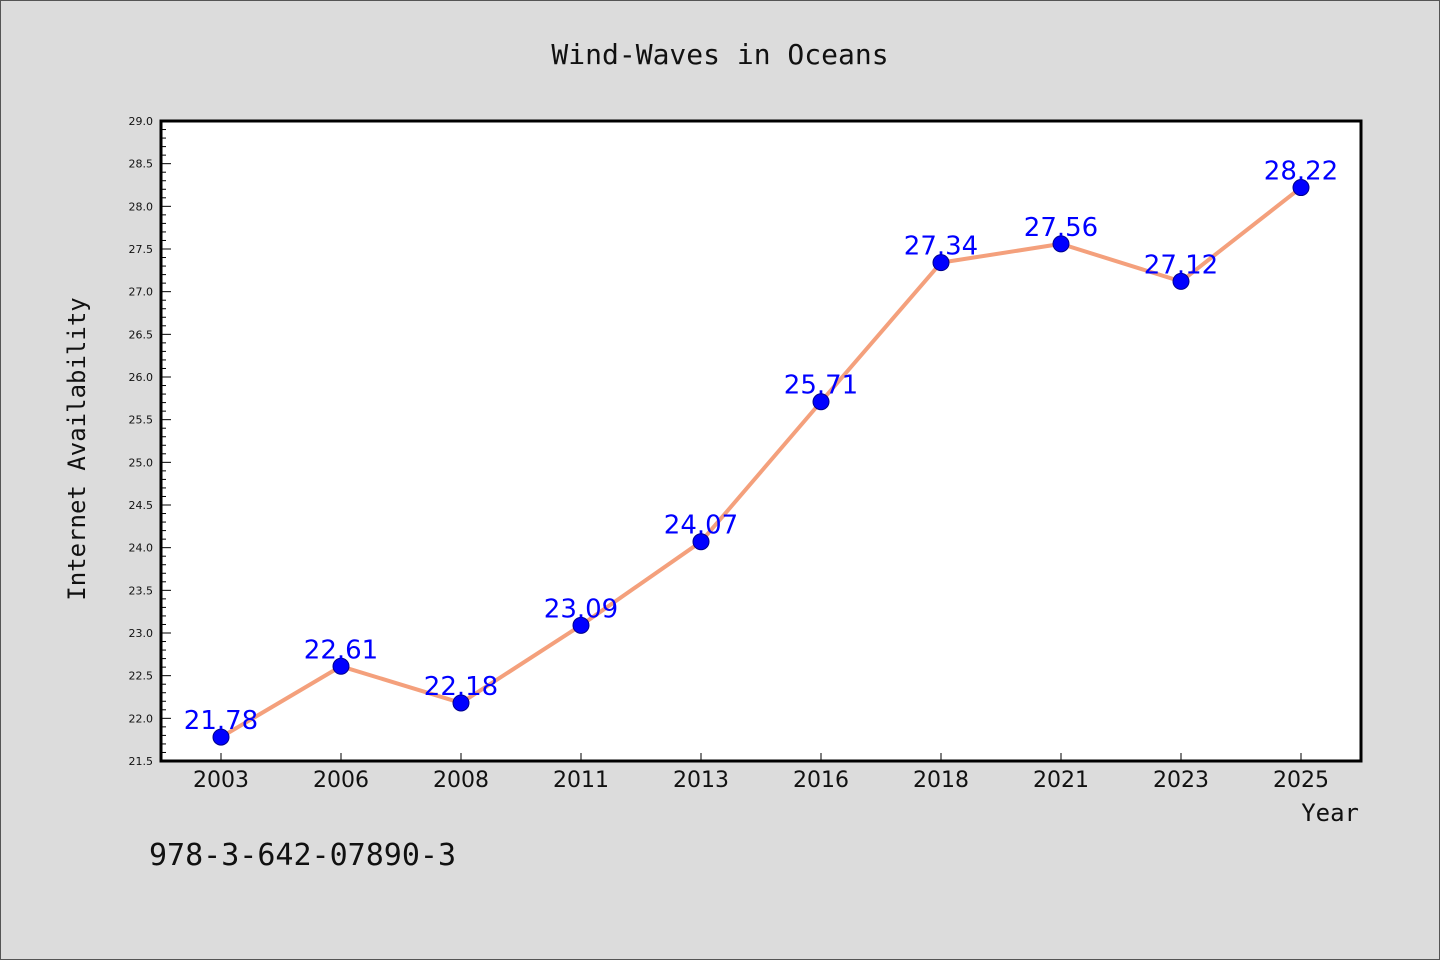  Describe the element at coordinates (341, 650) in the screenshot. I see `data-label: 22.61` at that location.